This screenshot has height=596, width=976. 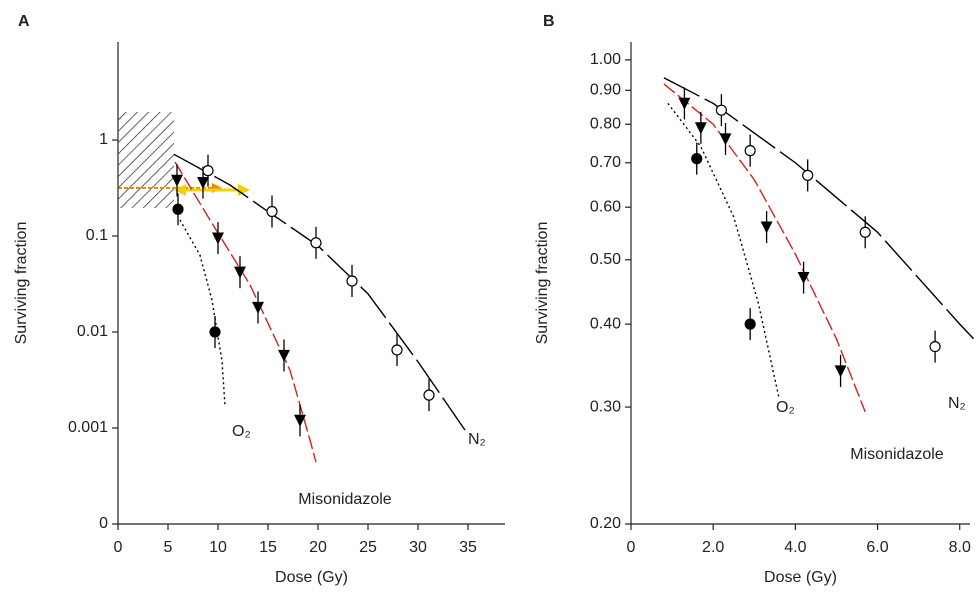 I want to click on y-tick-label: 0.40, so click(x=605, y=323).